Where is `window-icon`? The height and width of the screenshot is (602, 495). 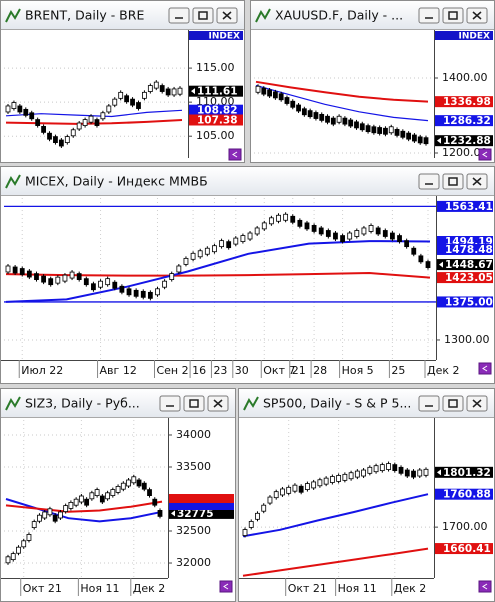
window-icon is located at coordinates (263, 15).